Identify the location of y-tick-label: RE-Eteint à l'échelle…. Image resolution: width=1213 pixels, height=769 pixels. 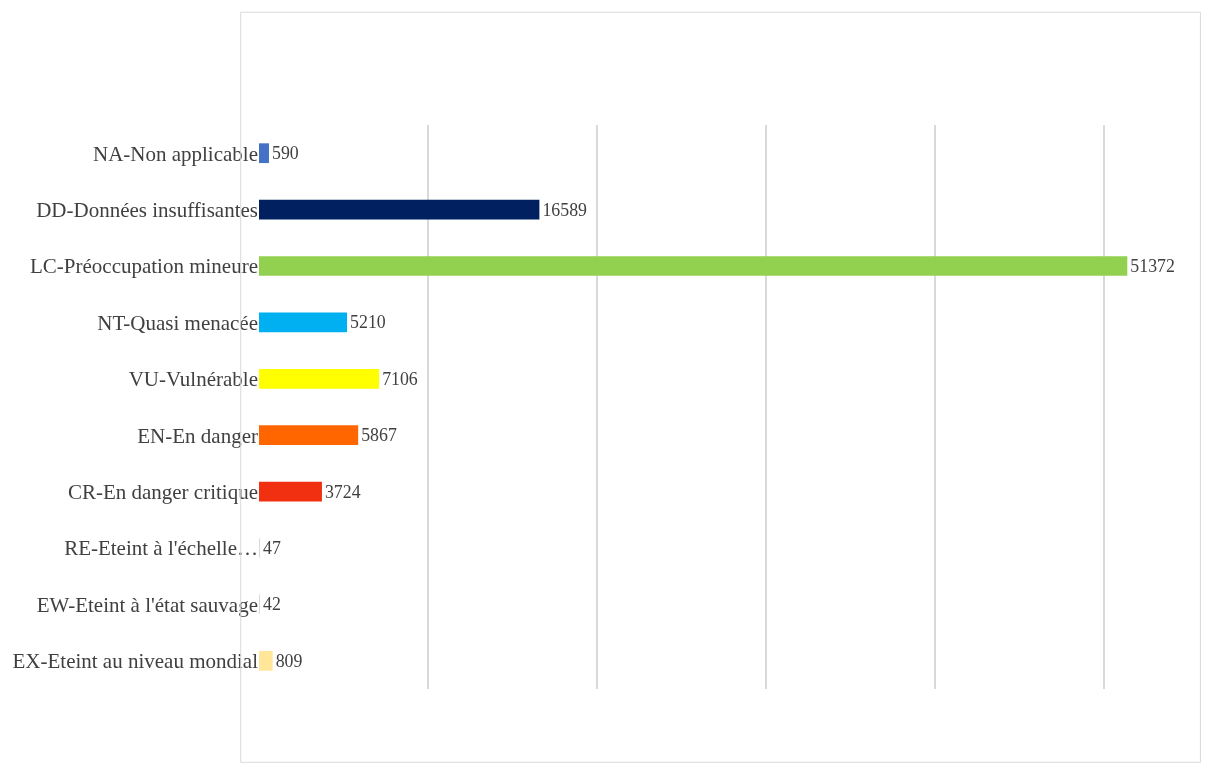
(161, 548).